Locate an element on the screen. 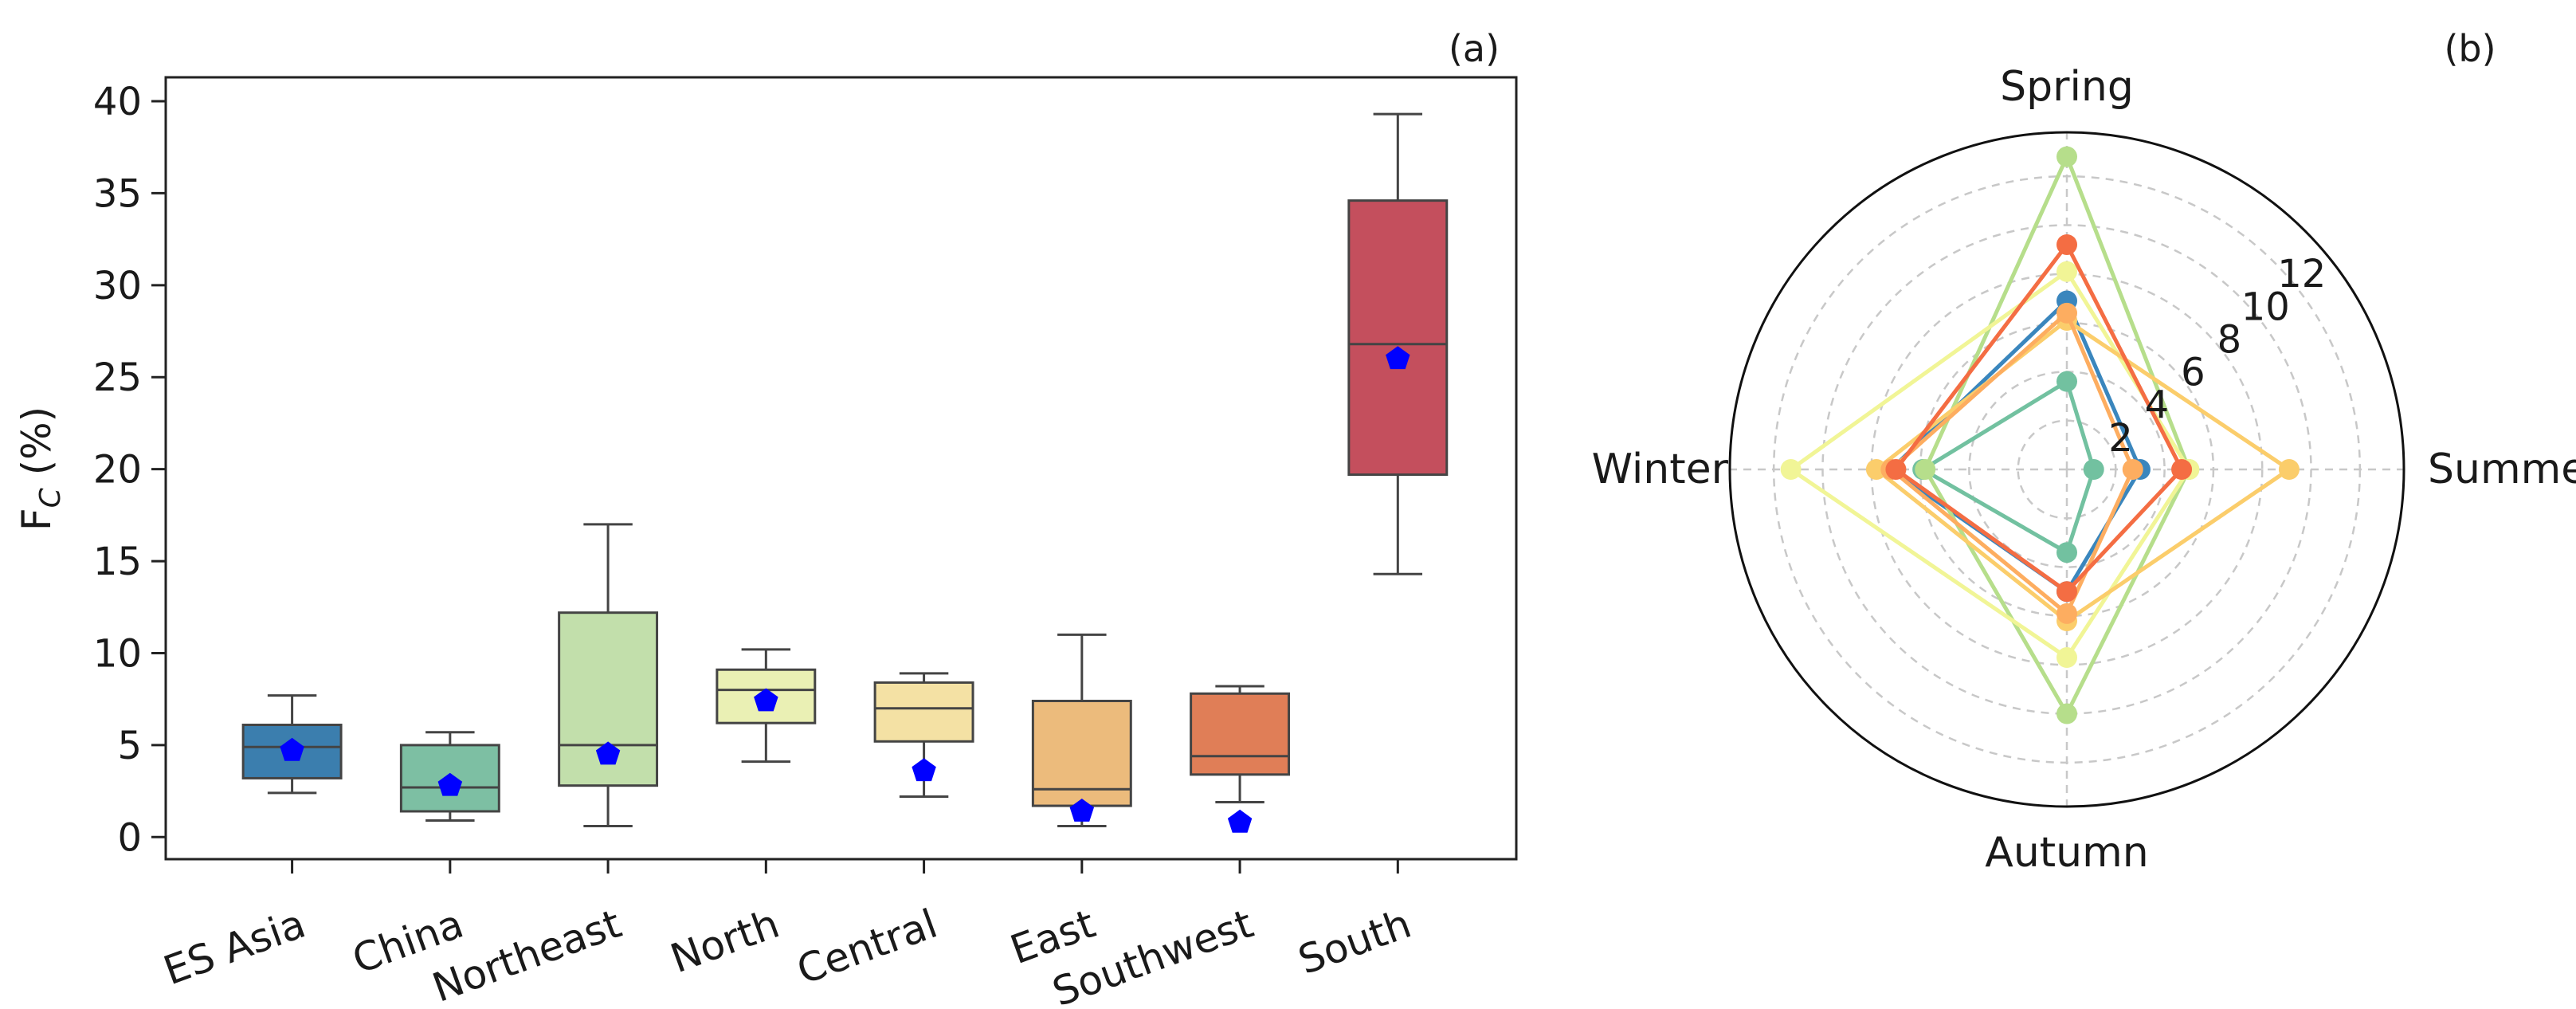 This screenshot has height=1009, width=2576. radial-tick-label: 12 is located at coordinates (2302, 274).